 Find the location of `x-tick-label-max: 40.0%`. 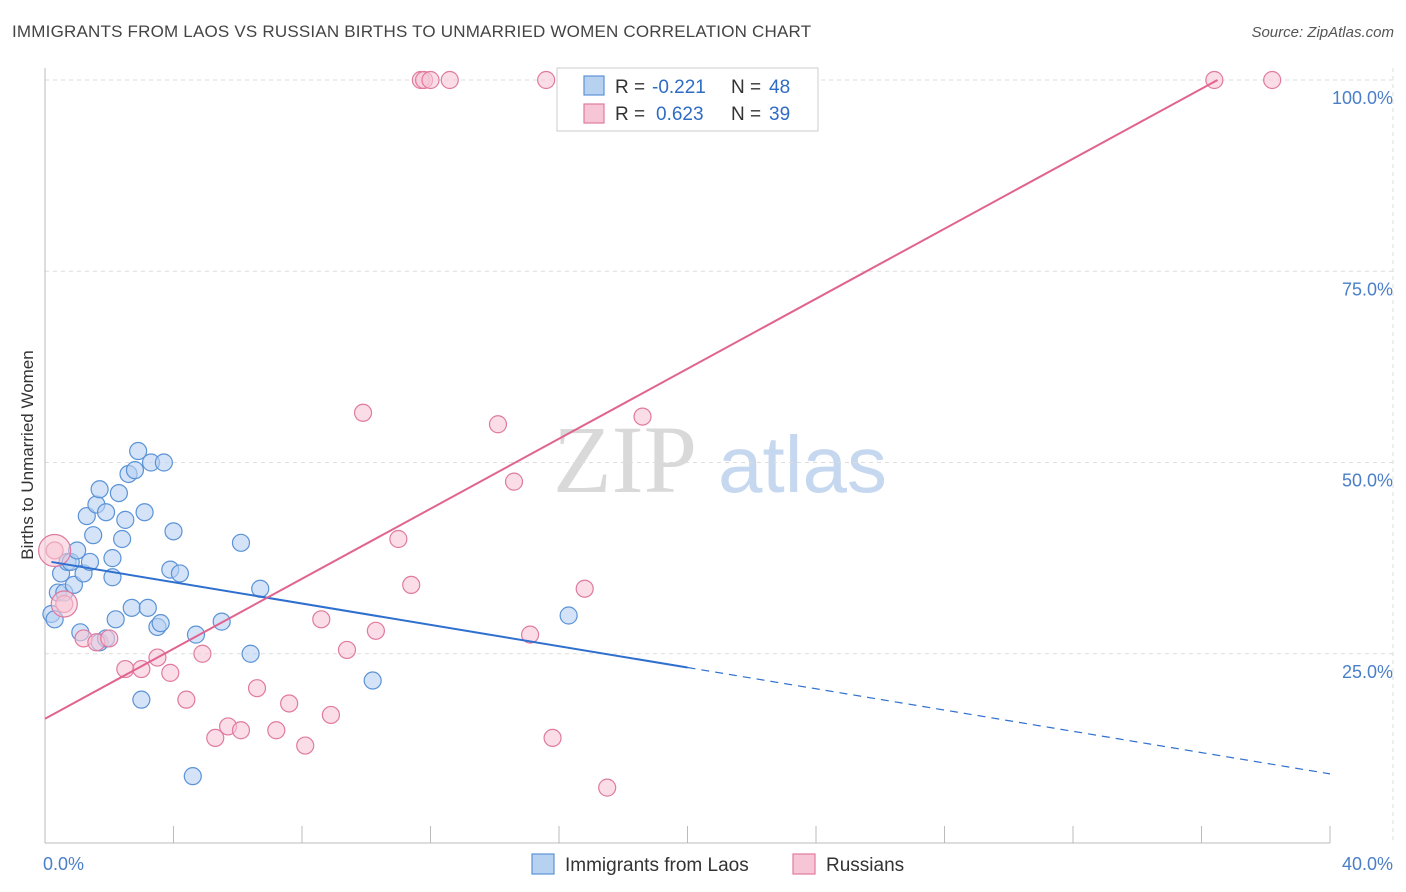

x-tick-label-max: 40.0% is located at coordinates (1367, 864).